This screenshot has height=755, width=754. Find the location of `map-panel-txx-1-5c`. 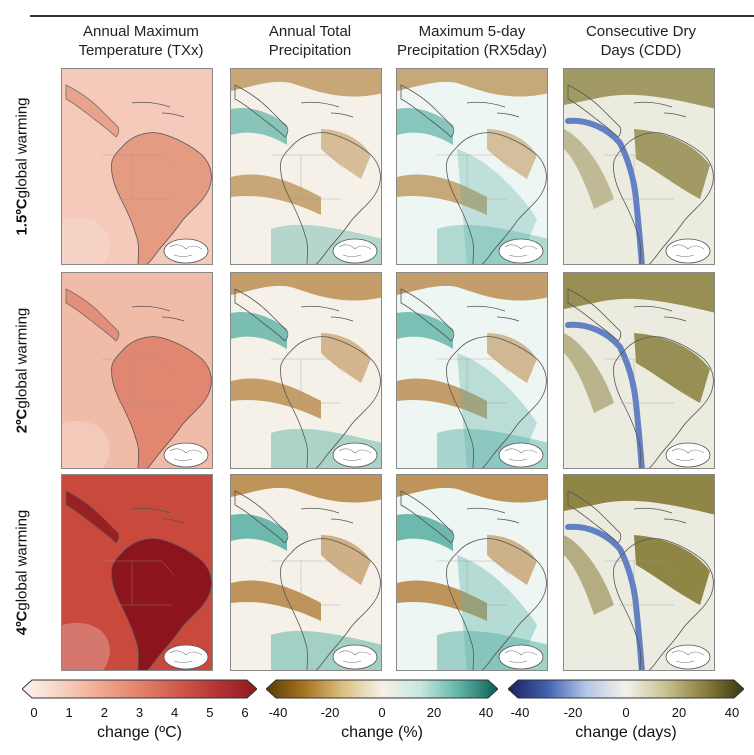

map-panel-txx-1-5c is located at coordinates (137, 166).